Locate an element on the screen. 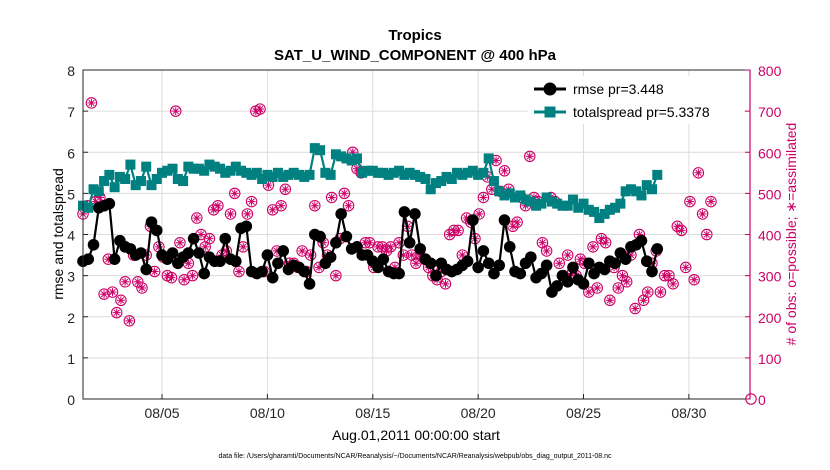  y-left-tick-label: 2 is located at coordinates (71, 318).